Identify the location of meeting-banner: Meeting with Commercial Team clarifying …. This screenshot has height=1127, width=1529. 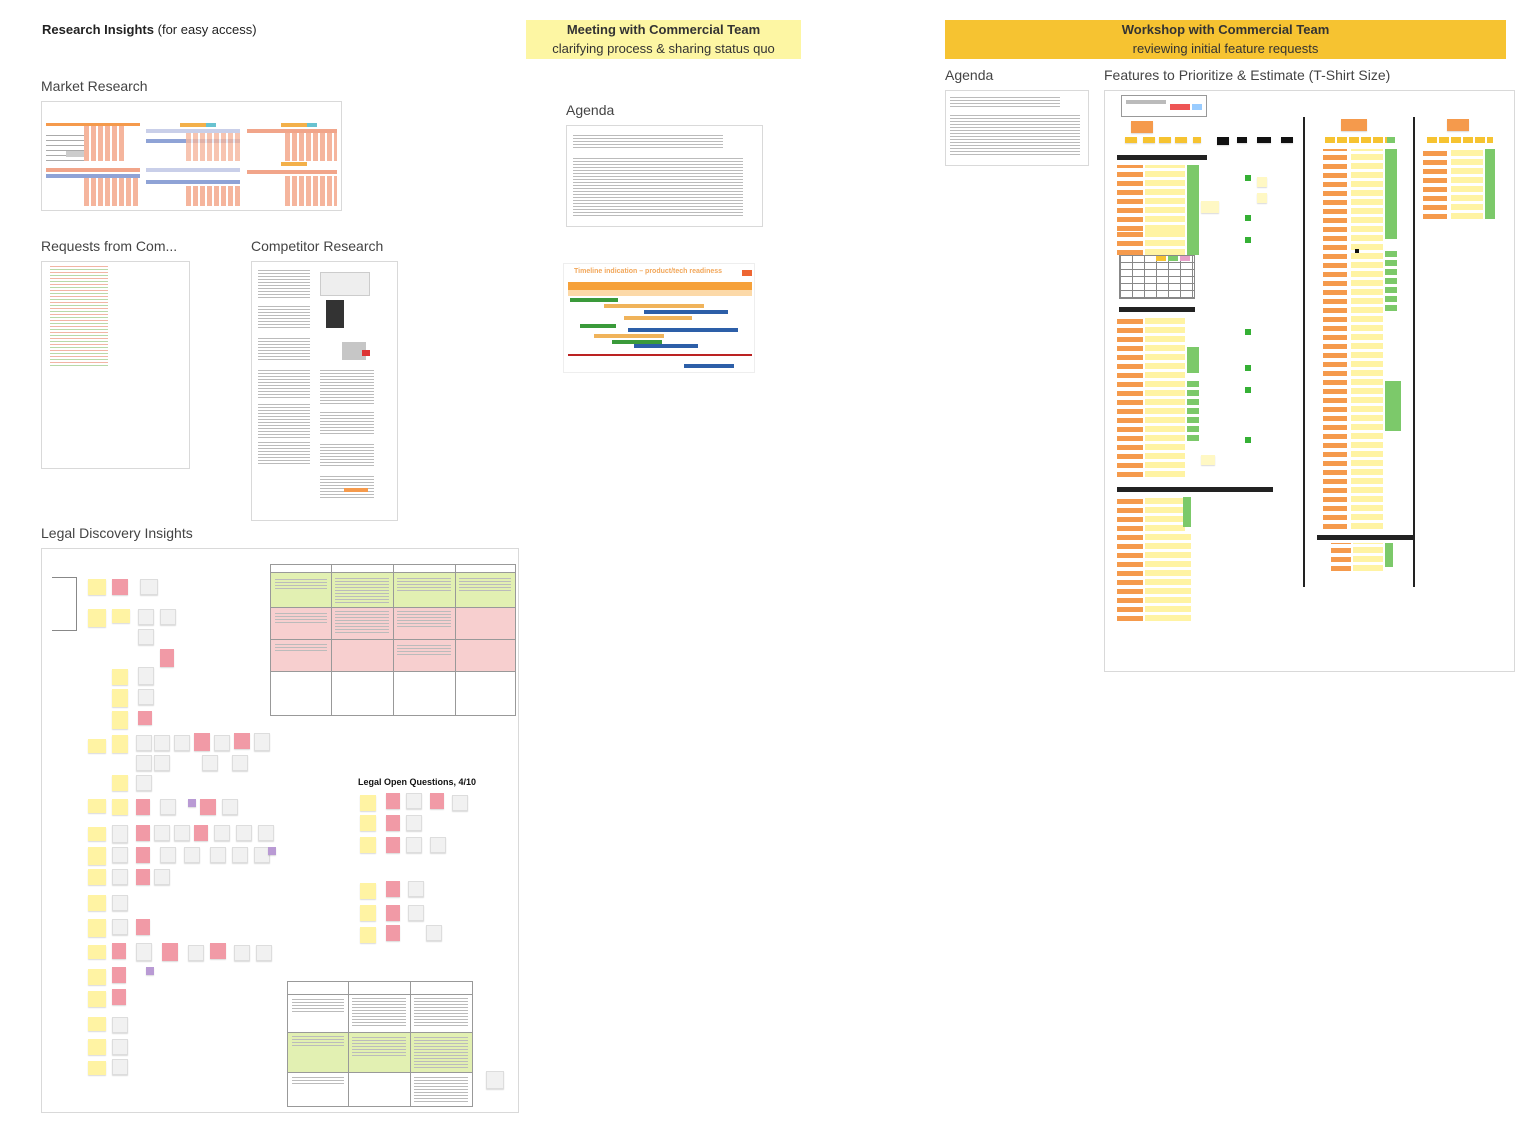
(663, 39).